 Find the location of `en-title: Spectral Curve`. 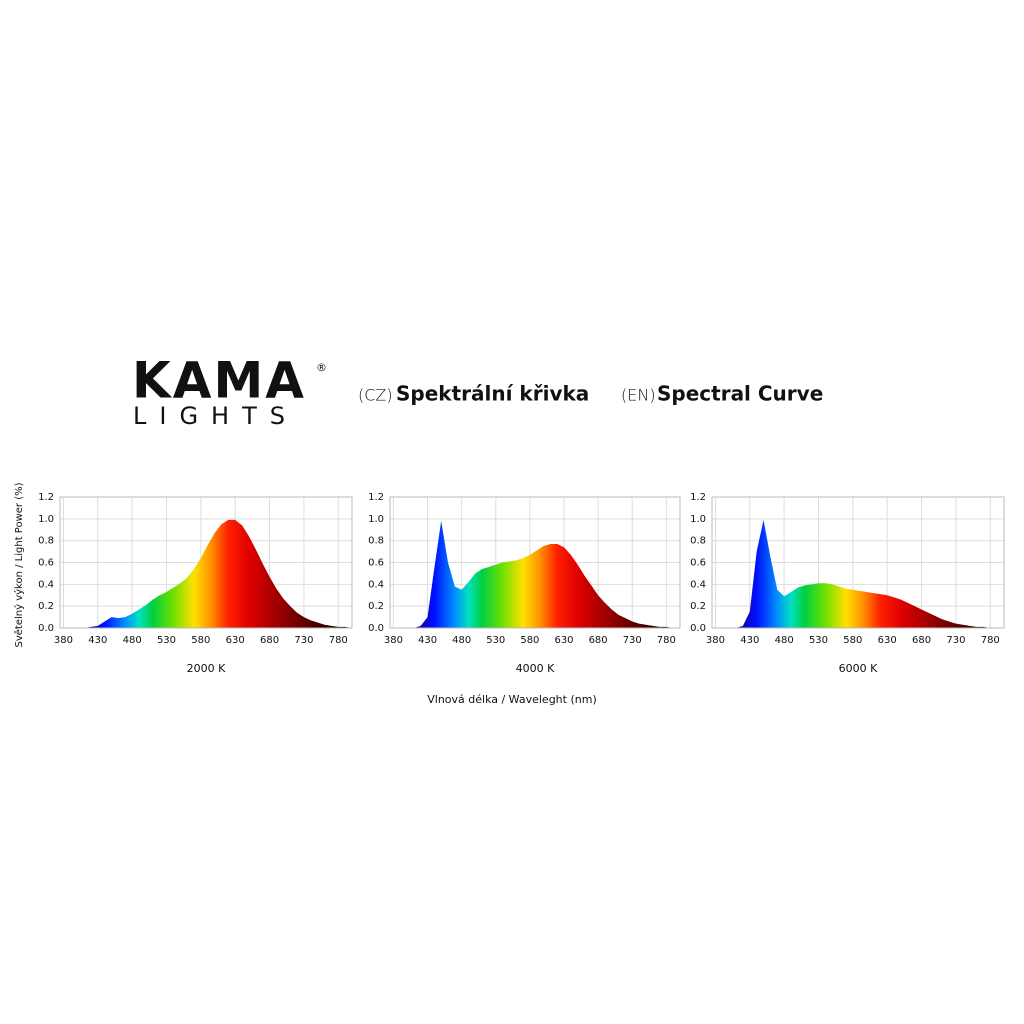

en-title: Spectral Curve is located at coordinates (740, 394).